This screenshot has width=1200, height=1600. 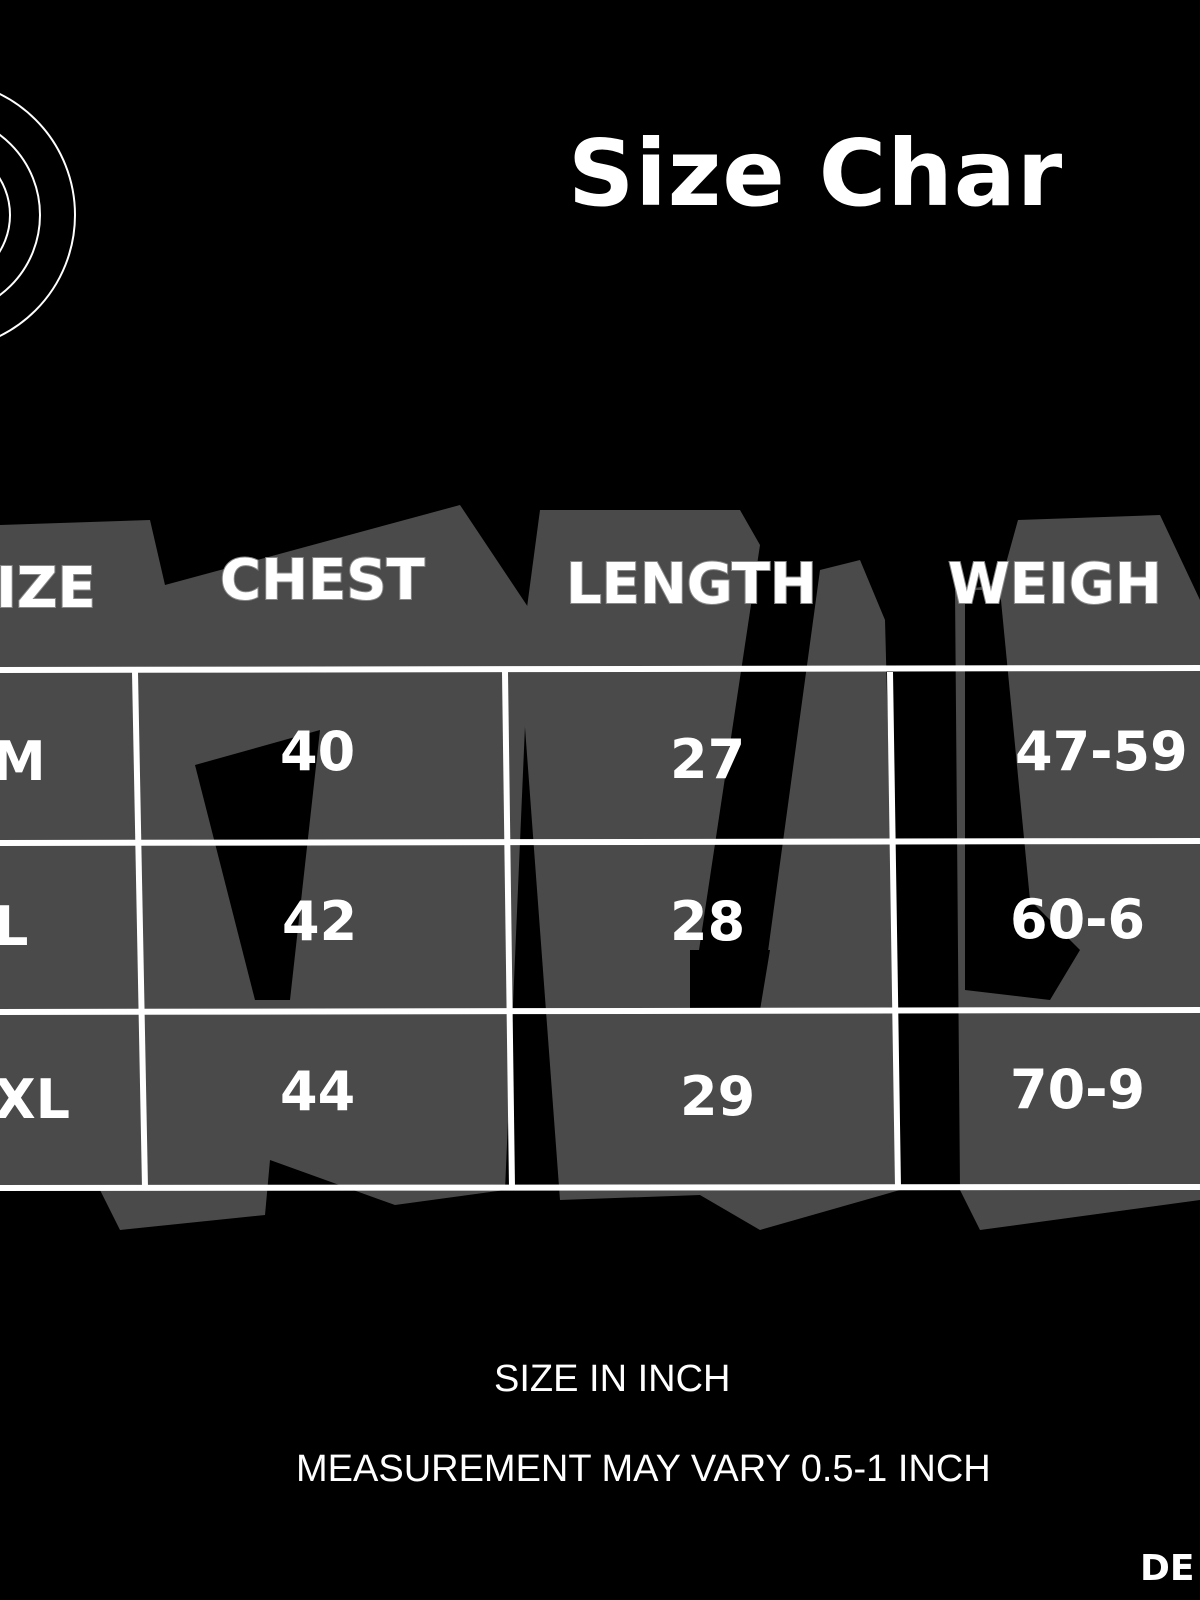 I want to click on cell-chest: 44, so click(x=318, y=1091).